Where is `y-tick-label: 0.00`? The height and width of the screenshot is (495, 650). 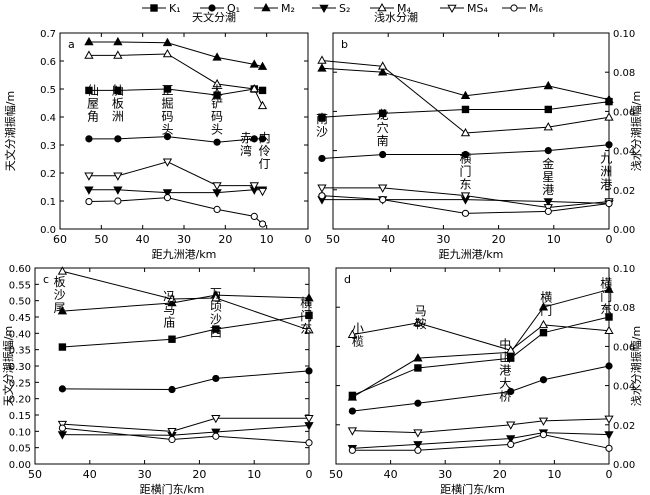
y-tick-label: 0.00 is located at coordinates (20, 465).